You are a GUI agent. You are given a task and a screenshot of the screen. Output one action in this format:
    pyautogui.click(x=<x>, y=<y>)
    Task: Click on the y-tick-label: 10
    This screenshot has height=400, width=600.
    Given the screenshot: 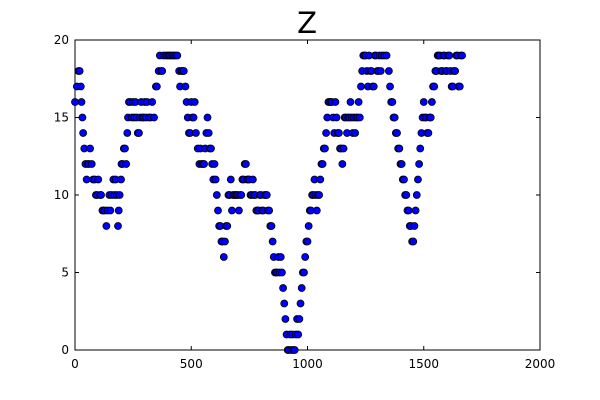 What is the action you would take?
    pyautogui.click(x=61, y=195)
    